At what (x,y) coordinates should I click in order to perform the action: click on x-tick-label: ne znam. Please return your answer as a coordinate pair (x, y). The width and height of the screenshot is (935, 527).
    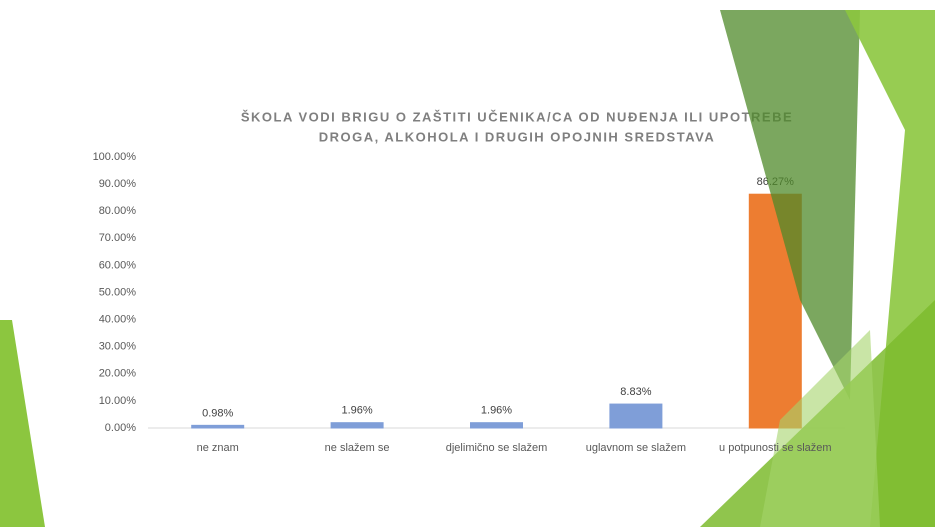
    Looking at the image, I should click on (217, 448).